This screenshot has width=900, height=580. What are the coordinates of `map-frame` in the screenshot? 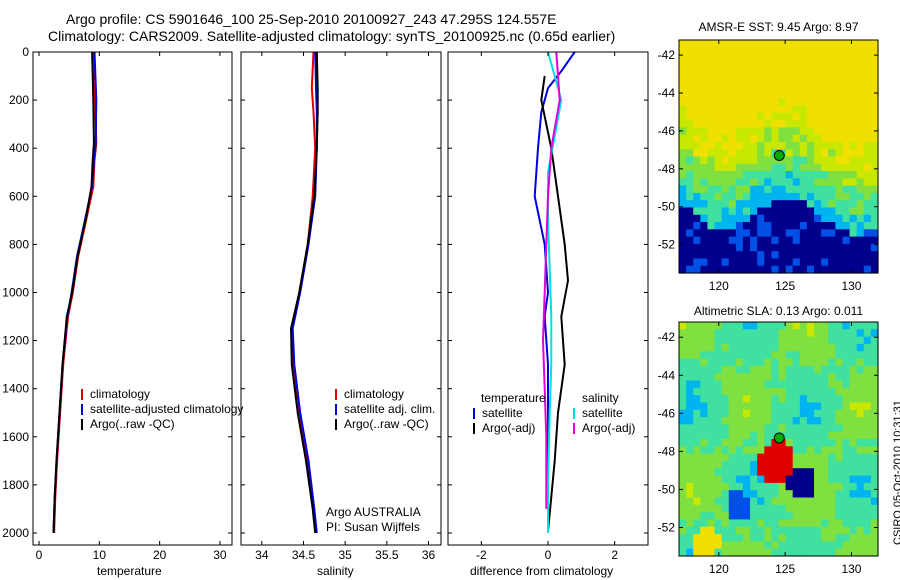 It's located at (778, 156).